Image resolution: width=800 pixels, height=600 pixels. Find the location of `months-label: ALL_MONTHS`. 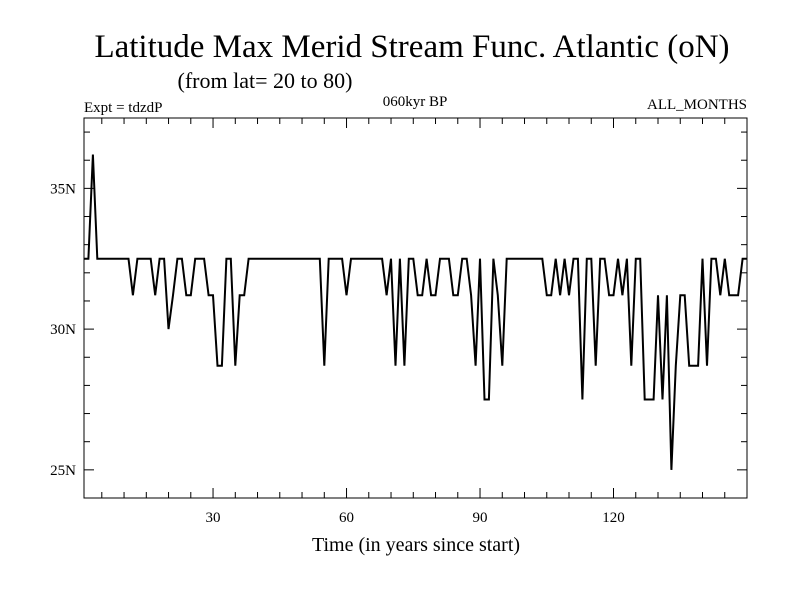

months-label: ALL_MONTHS is located at coordinates (697, 105).